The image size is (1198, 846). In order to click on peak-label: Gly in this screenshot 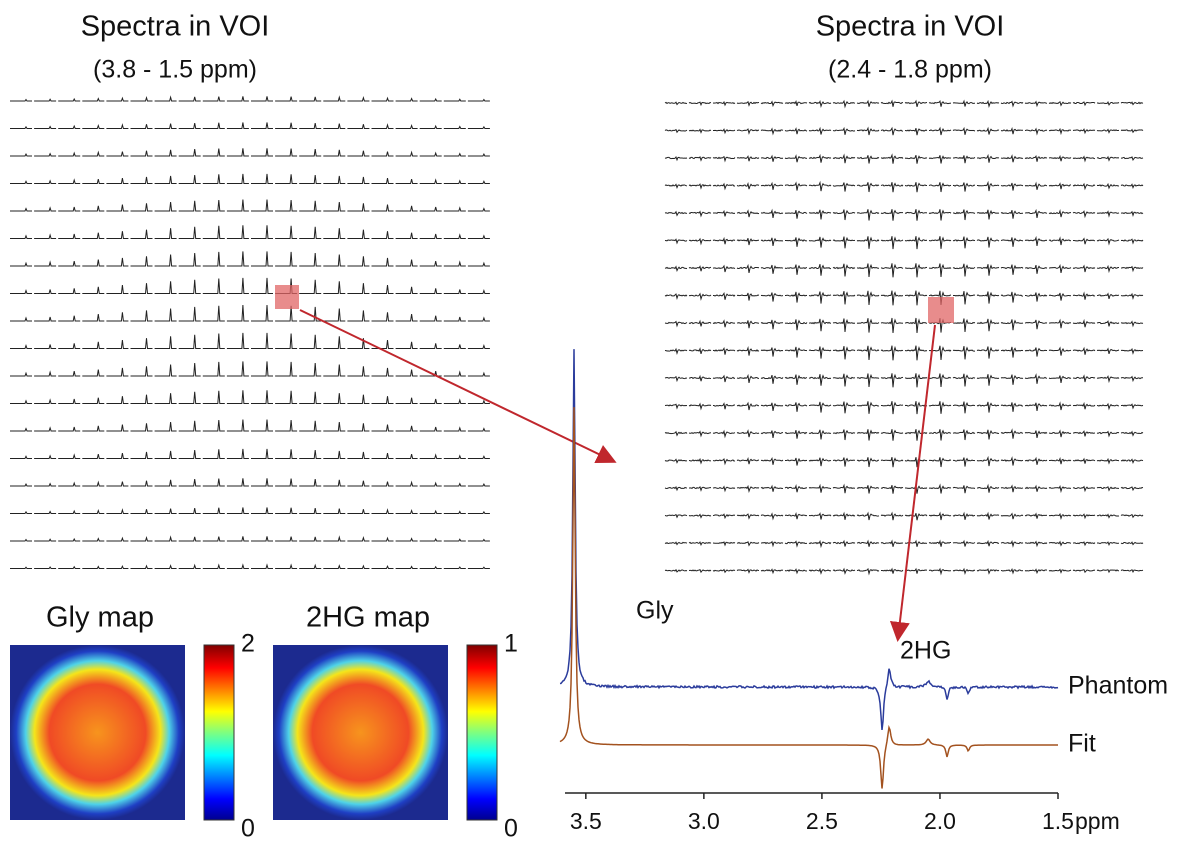, I will do `click(655, 611)`.